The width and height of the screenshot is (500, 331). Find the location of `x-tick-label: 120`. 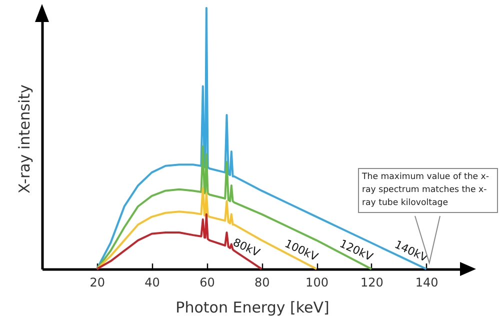

x-tick-label: 120 is located at coordinates (372, 283).